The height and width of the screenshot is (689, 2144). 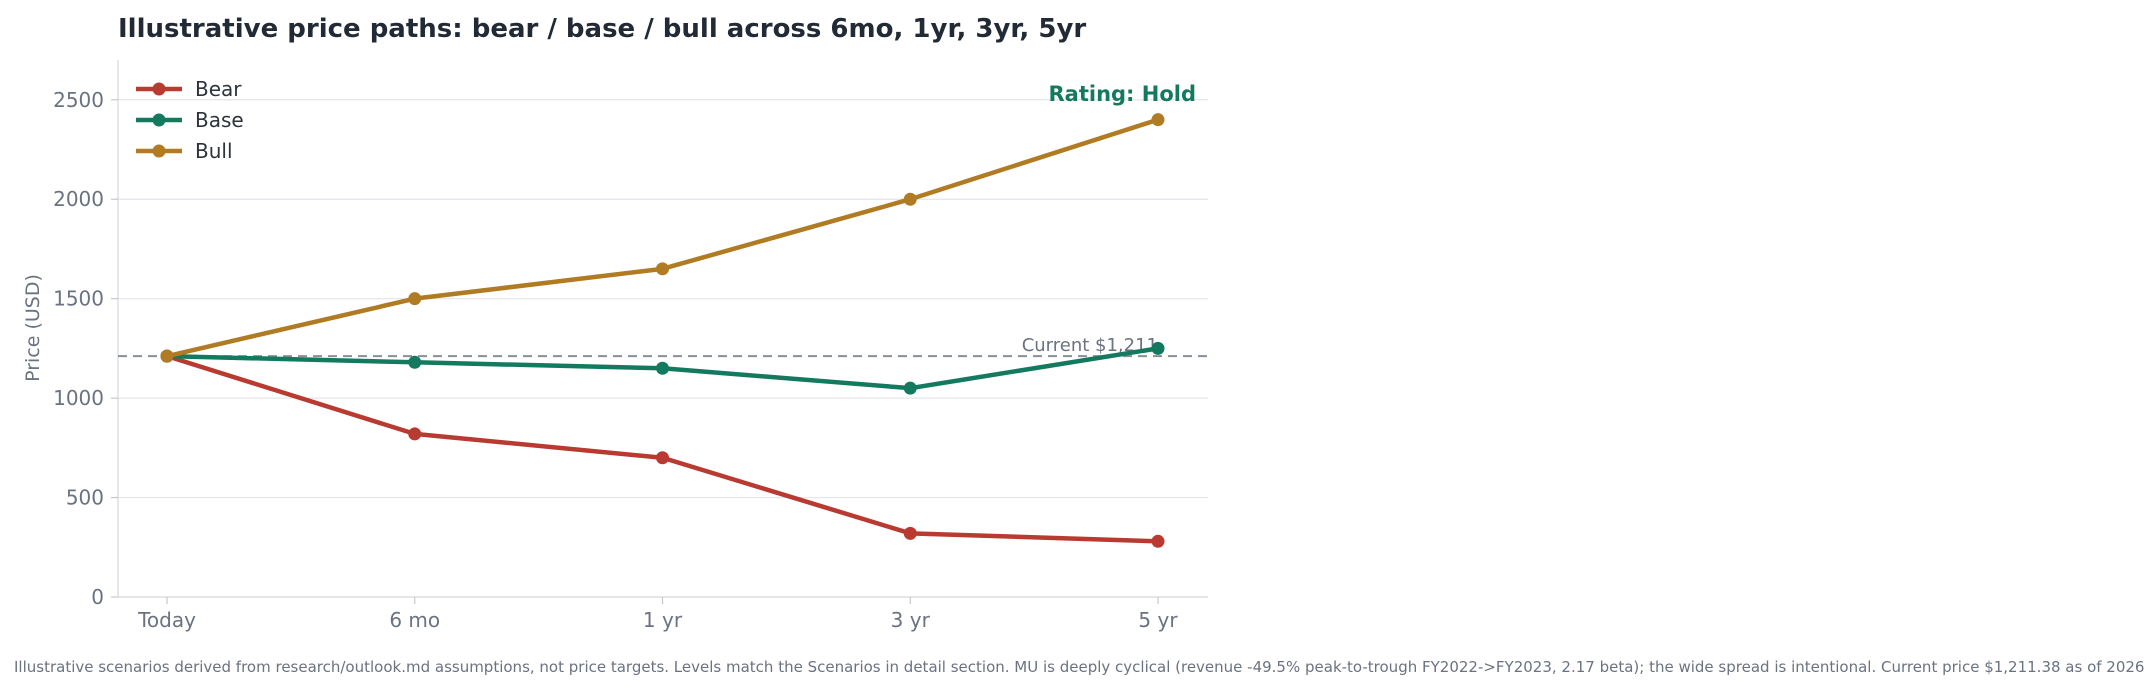 What do you see at coordinates (414, 620) in the screenshot?
I see `x-tick-label: 6 mo` at bounding box center [414, 620].